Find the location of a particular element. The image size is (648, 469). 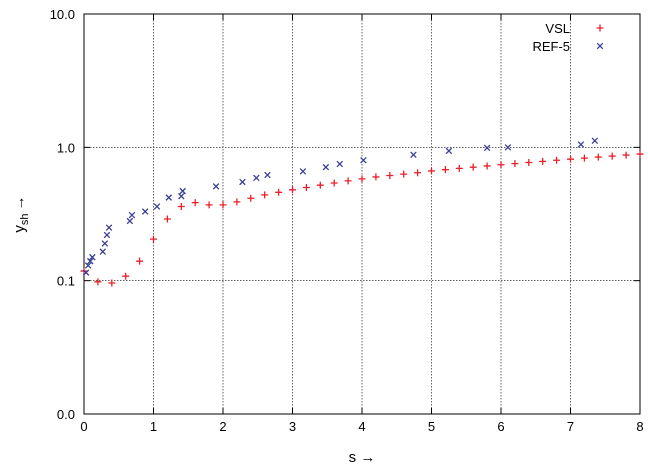

x-tick-label: 0 is located at coordinates (83, 426).